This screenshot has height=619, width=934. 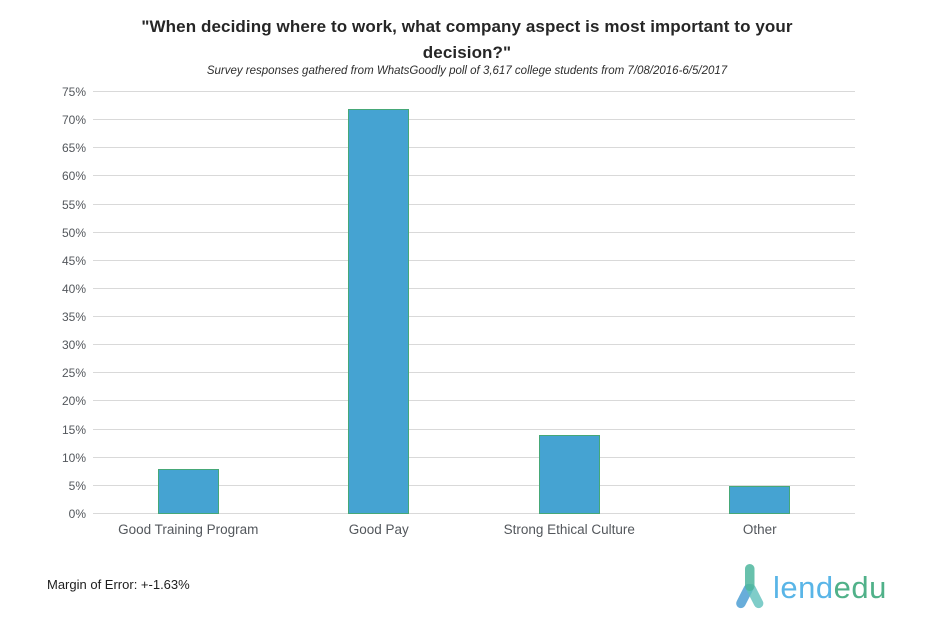 I want to click on y-axis-tick-label: 65%, so click(x=73, y=148).